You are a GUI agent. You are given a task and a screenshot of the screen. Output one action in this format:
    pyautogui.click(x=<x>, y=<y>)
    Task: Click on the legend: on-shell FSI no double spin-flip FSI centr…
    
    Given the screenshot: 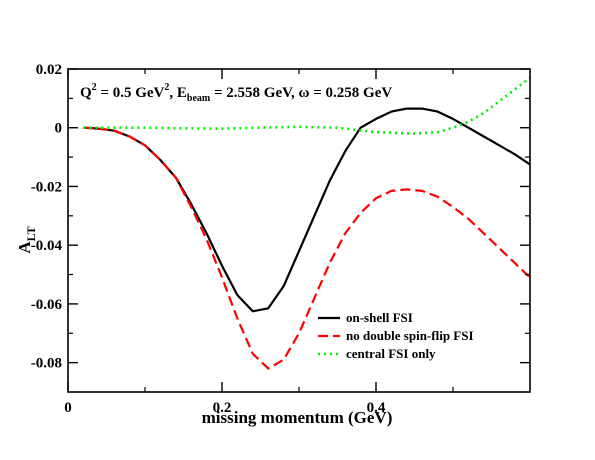 What is the action you would take?
    pyautogui.click(x=396, y=335)
    